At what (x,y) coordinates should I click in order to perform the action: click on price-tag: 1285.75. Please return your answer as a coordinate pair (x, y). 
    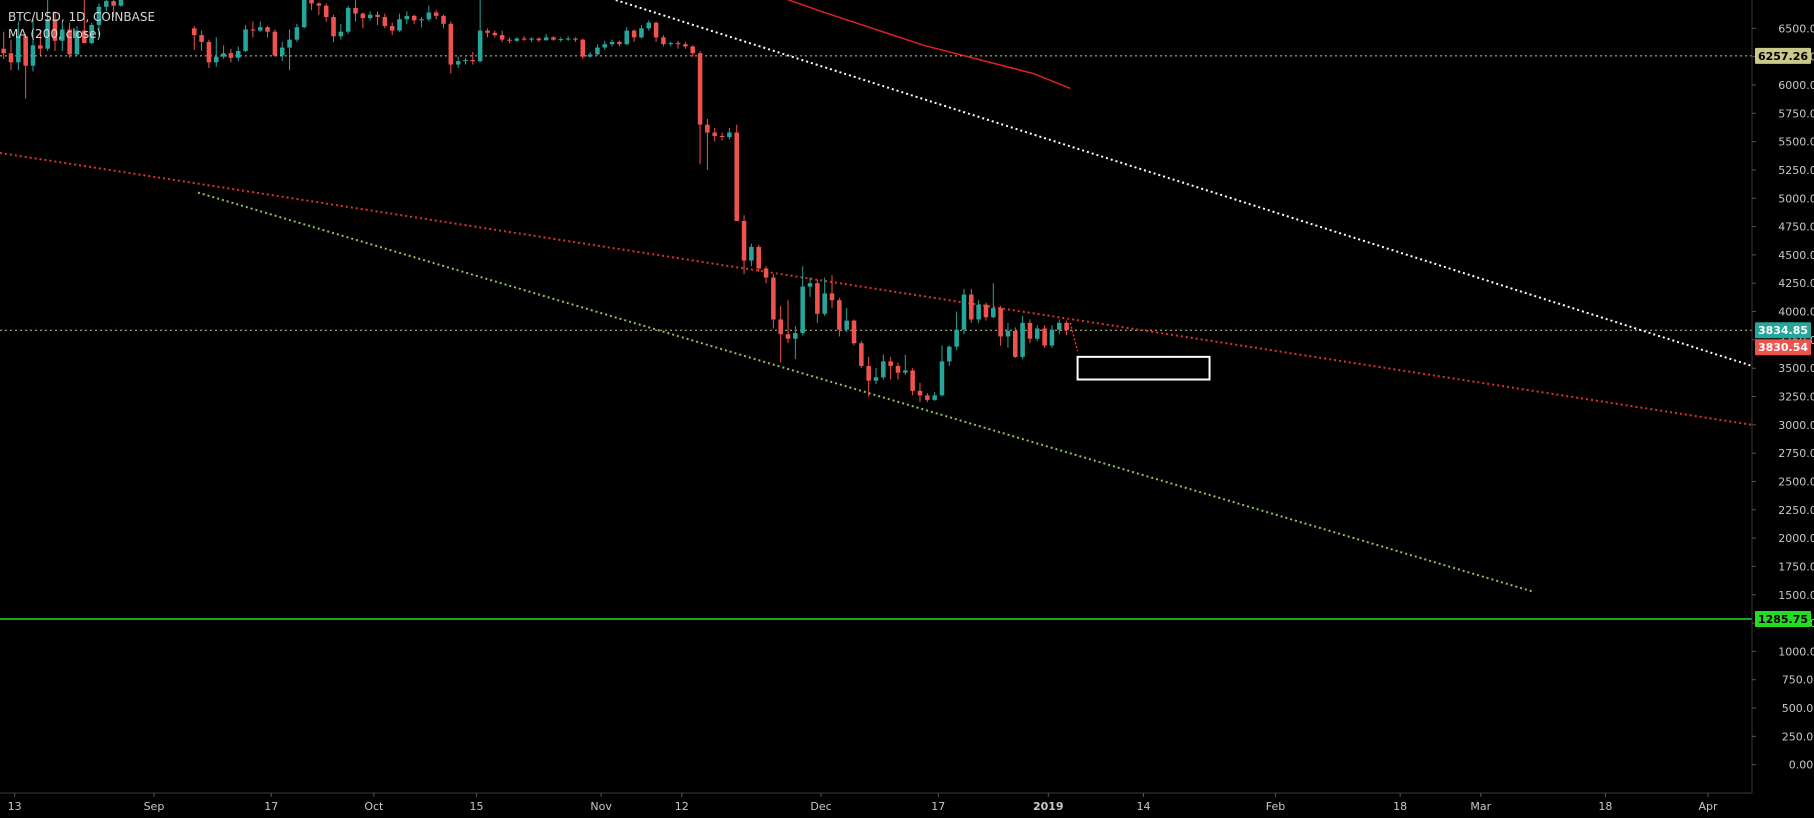
    Looking at the image, I should click on (1783, 619).